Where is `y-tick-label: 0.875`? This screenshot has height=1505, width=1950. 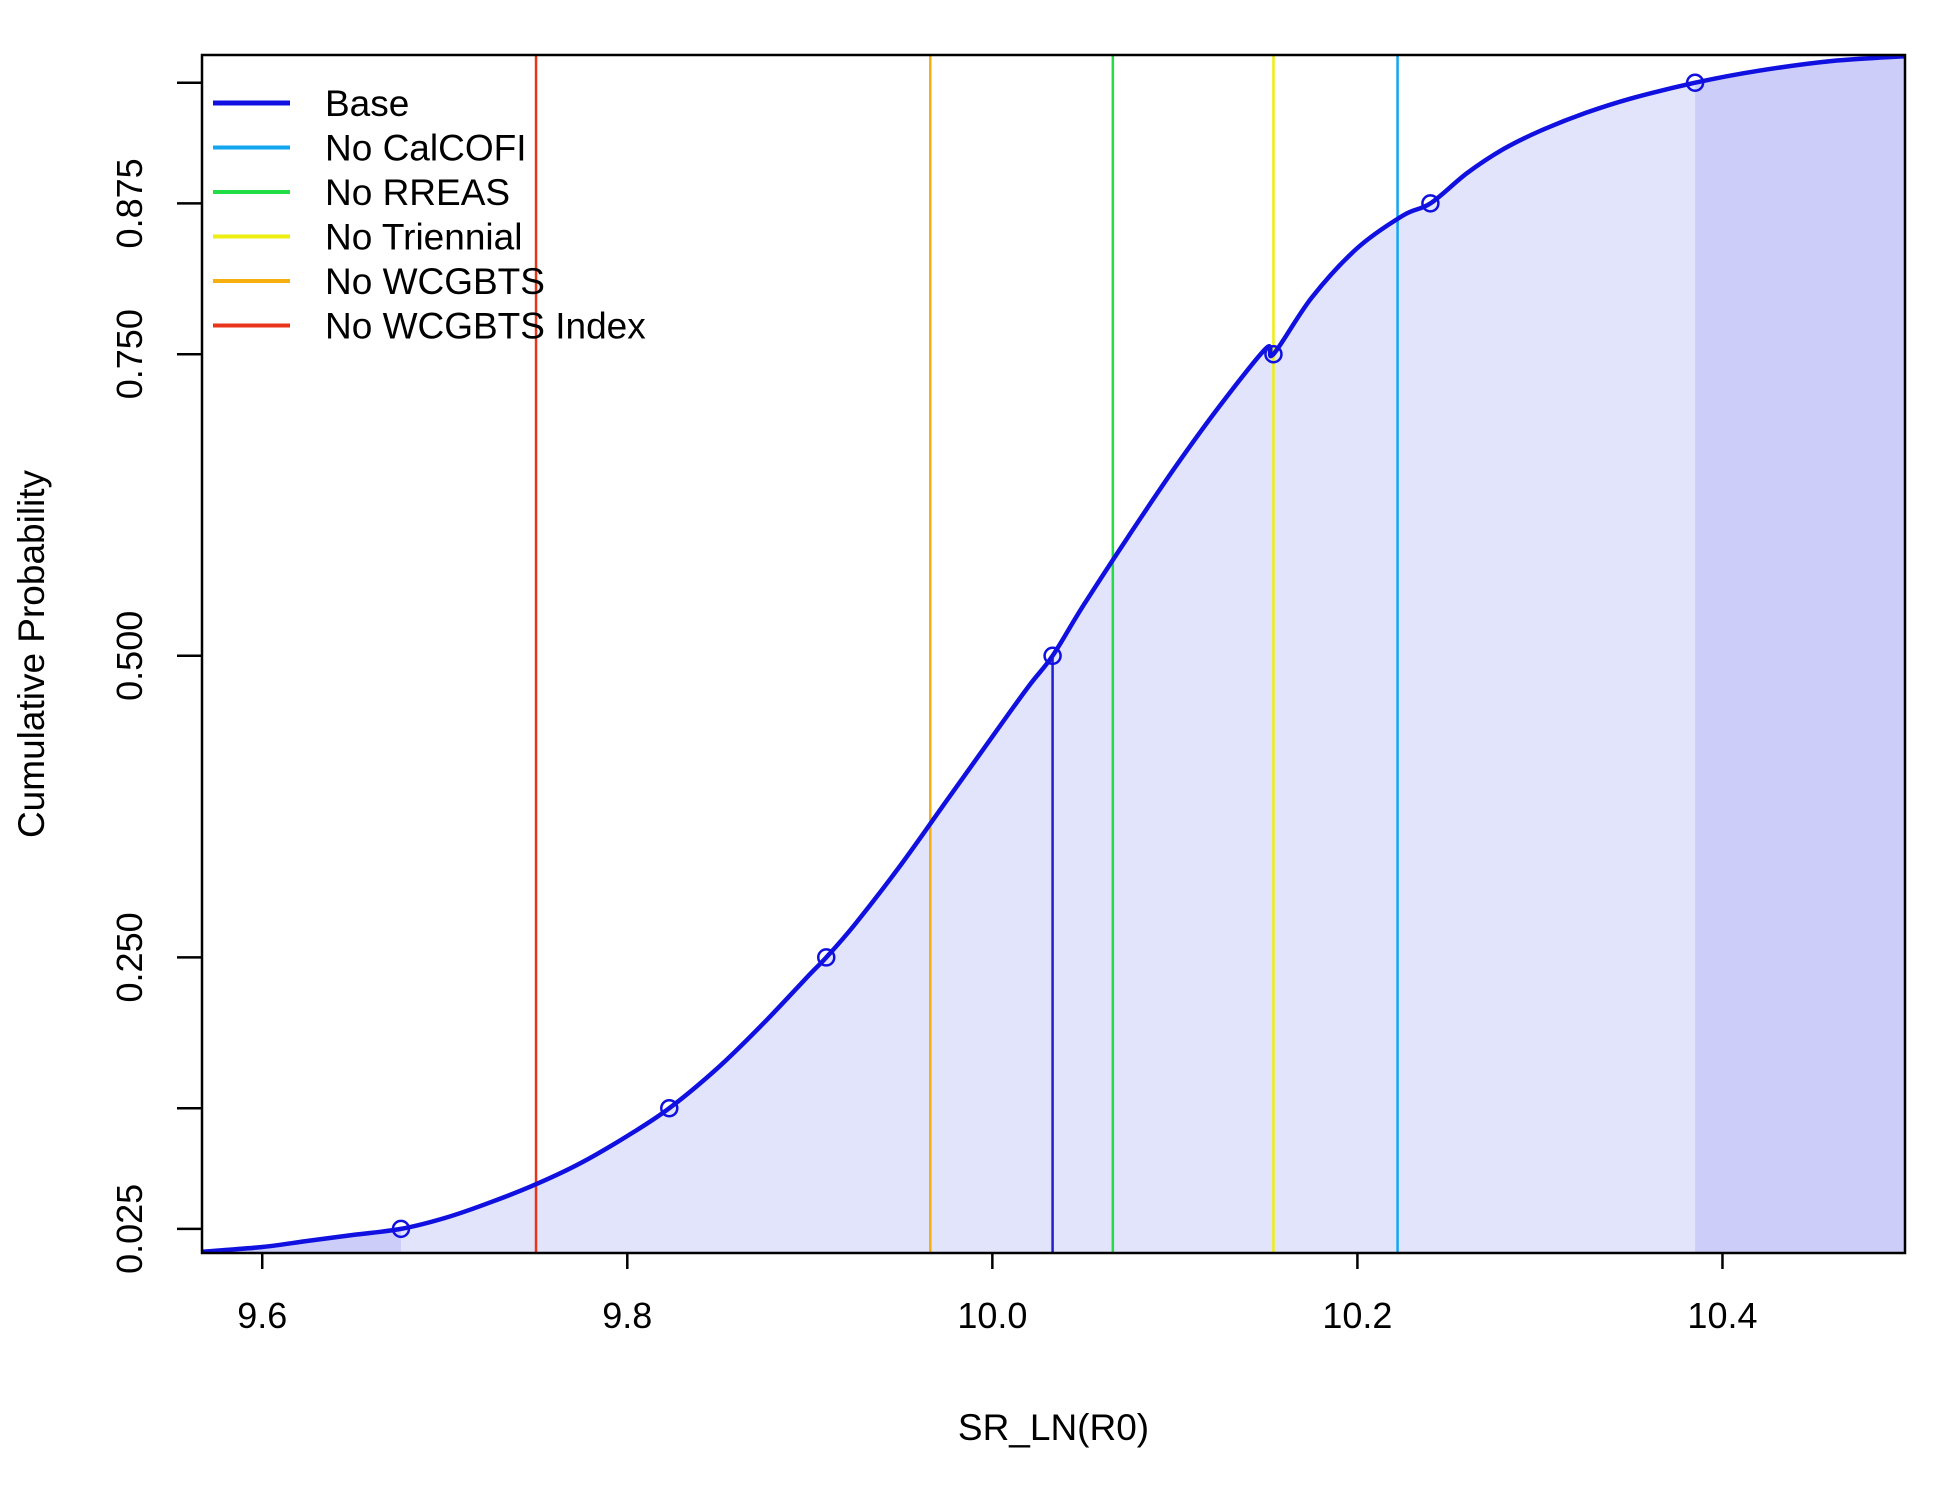
y-tick-label: 0.875 is located at coordinates (129, 203).